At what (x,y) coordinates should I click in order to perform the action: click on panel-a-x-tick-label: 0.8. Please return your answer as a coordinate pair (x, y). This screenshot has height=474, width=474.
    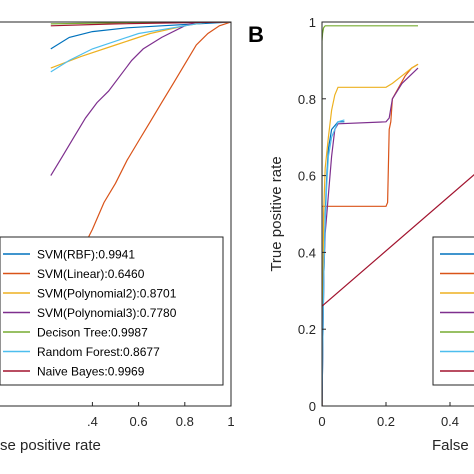
    Looking at the image, I should click on (185, 421).